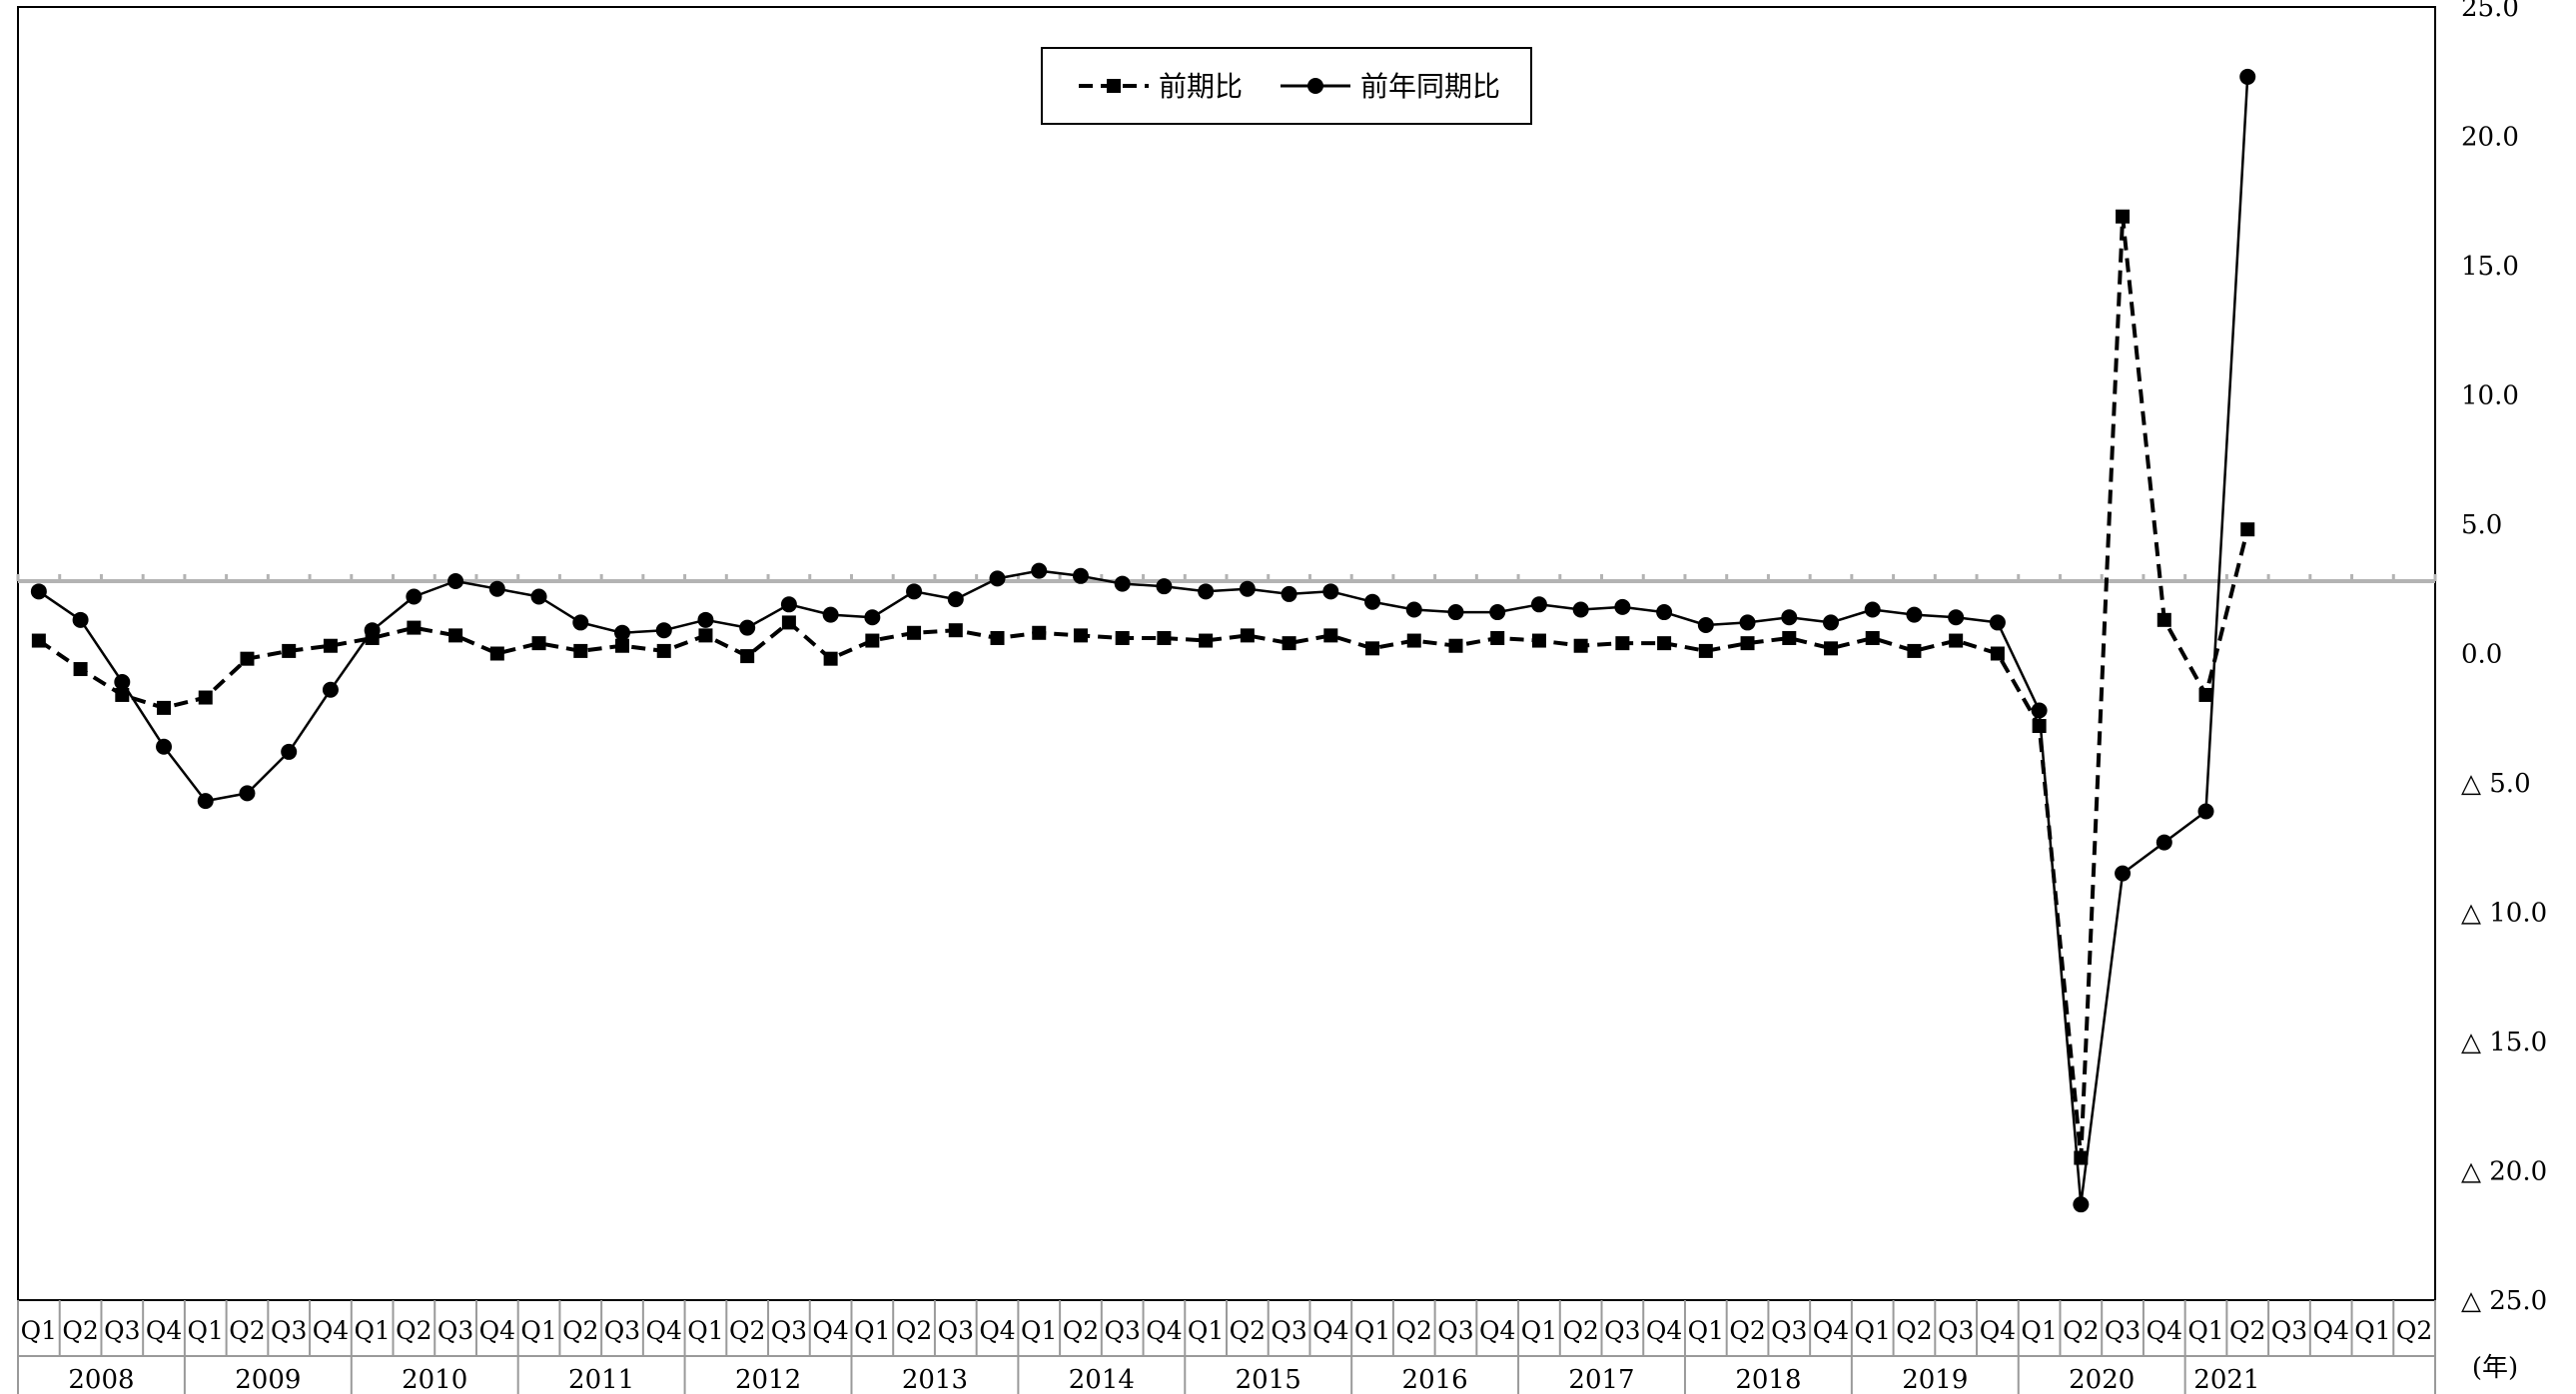 This screenshot has width=2576, height=1394. What do you see at coordinates (101, 1379) in the screenshot?
I see `x-tick-year-label: 2008` at bounding box center [101, 1379].